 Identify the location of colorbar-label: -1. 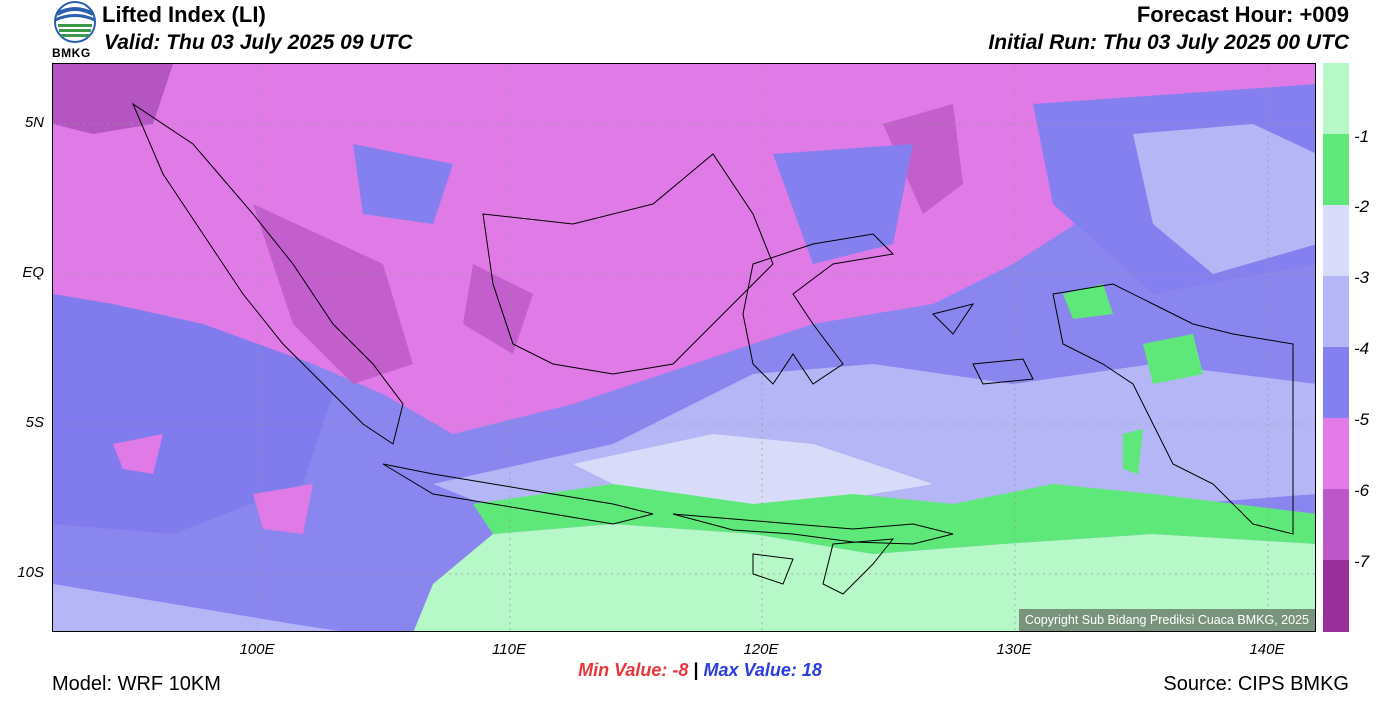
(1362, 136).